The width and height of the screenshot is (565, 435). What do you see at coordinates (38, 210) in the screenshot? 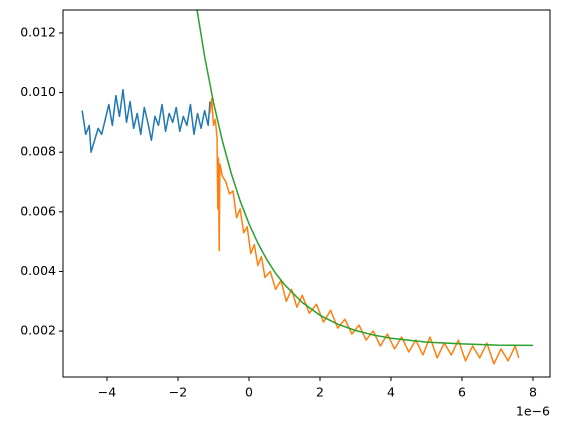
I see `y-tick-label: 0.006` at bounding box center [38, 210].